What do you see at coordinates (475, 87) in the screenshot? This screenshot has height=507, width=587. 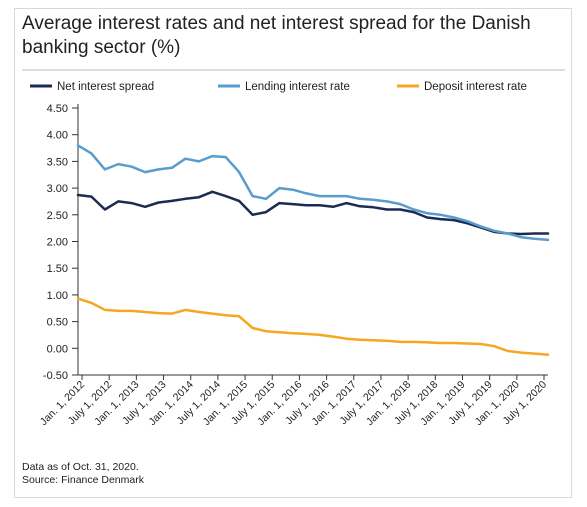 I see `legend-label-deposit-interest-rate: Deposit interest rate` at bounding box center [475, 87].